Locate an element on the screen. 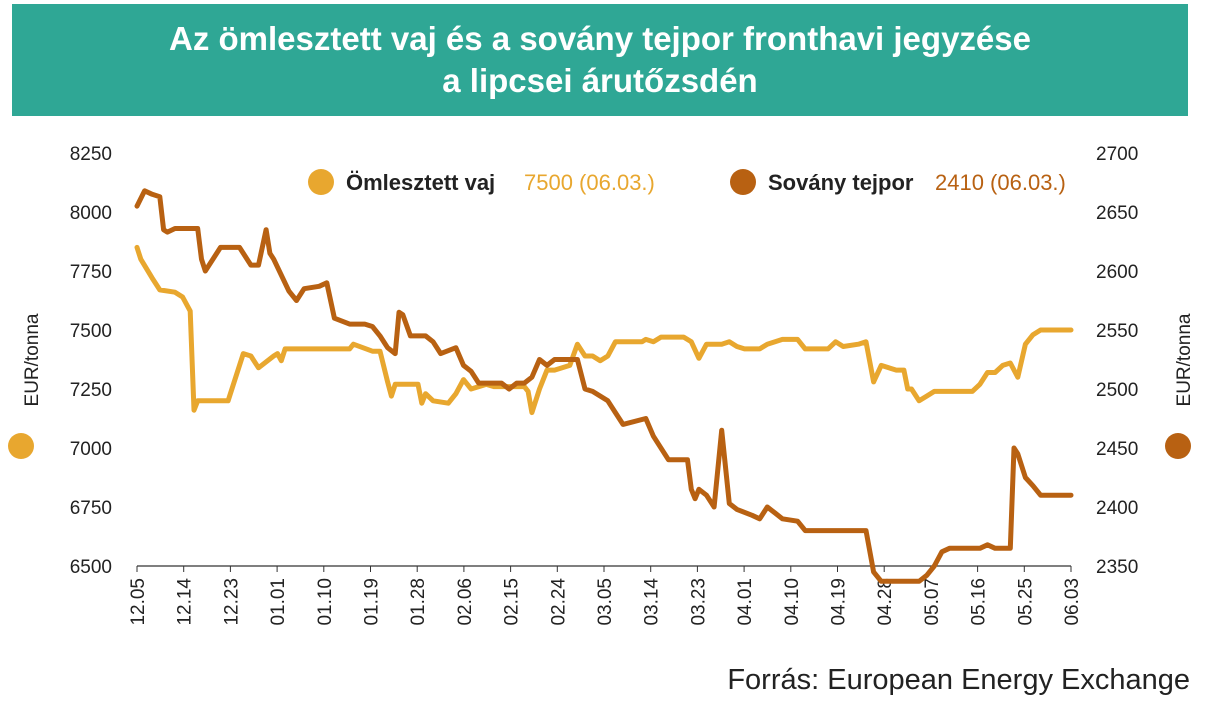 This screenshot has width=1228, height=712. y-right-tick-label: 2550 is located at coordinates (1117, 331).